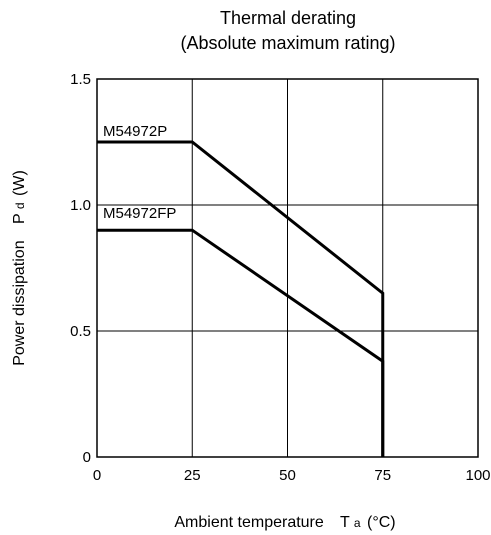 The image size is (491, 535). What do you see at coordinates (192, 475) in the screenshot?
I see `x-tick-label: 25` at bounding box center [192, 475].